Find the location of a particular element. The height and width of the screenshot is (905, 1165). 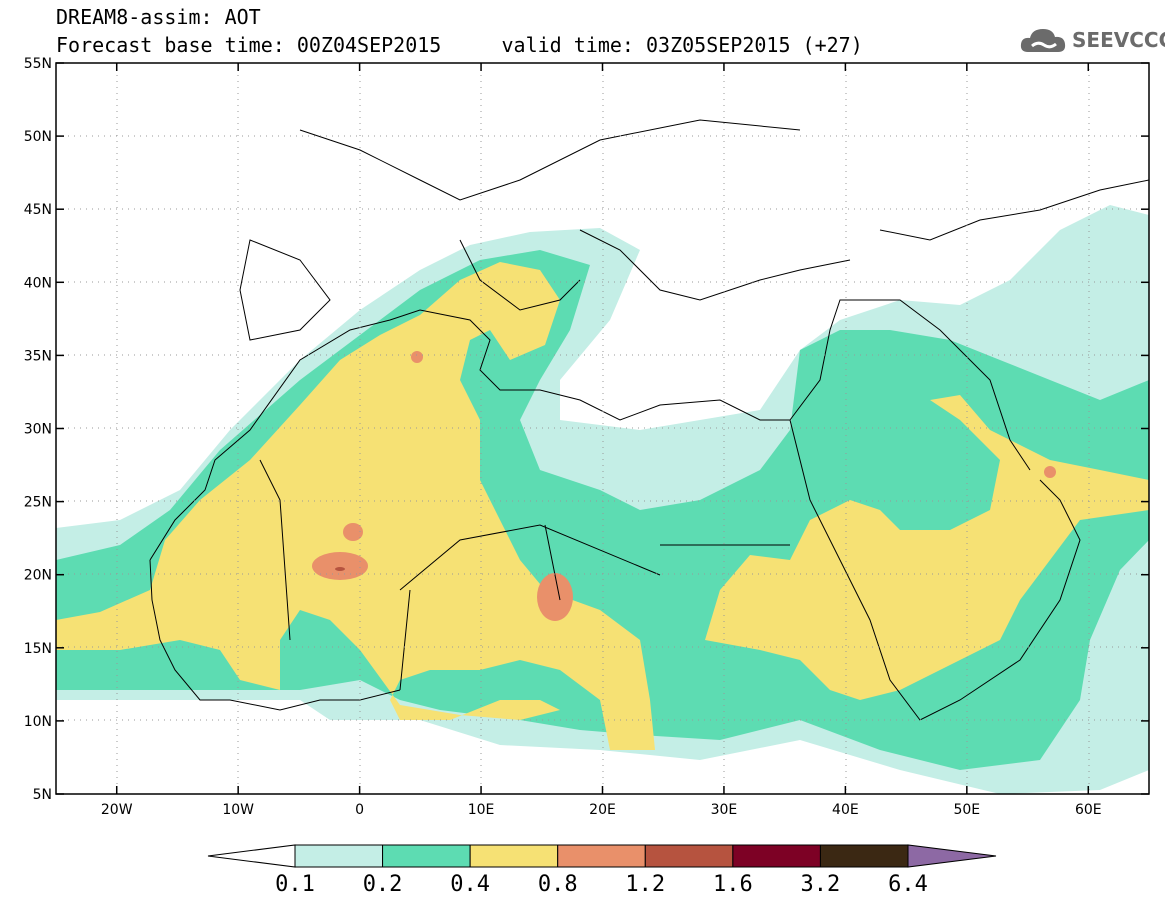

lat-tick-label: 5N is located at coordinates (42, 795).